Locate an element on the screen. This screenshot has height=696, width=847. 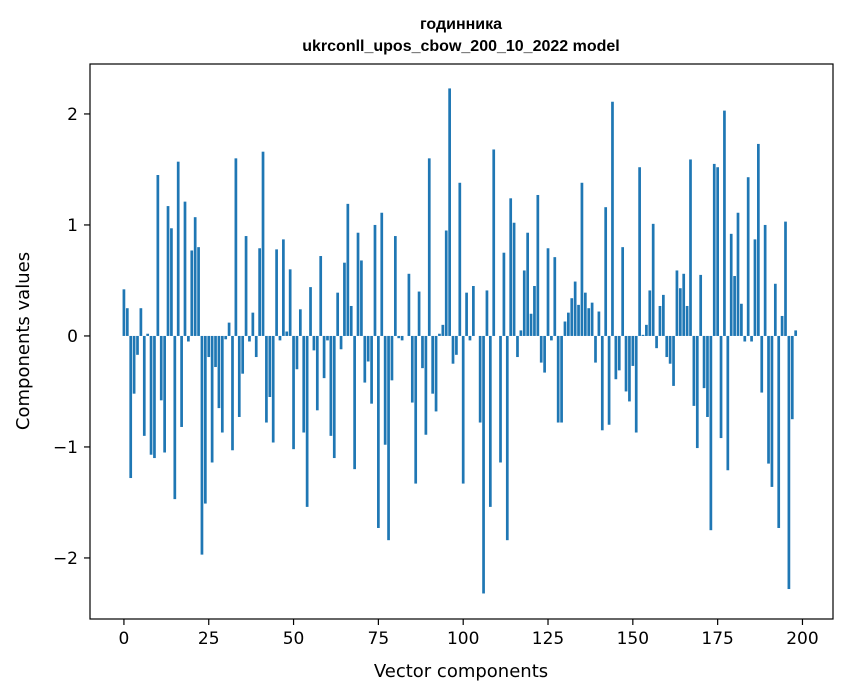
x-tick-label: 25 is located at coordinates (209, 639).